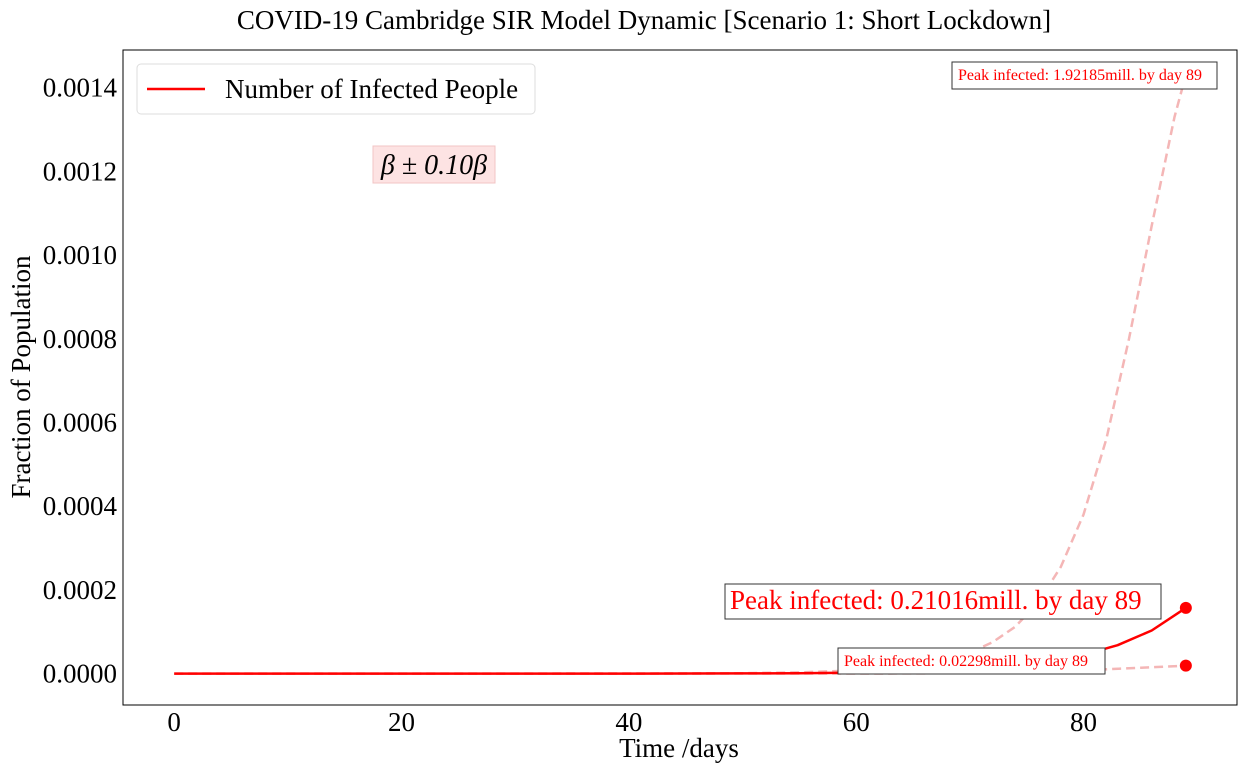 The height and width of the screenshot is (772, 1245). I want to click on legend: Number of Infected People, so click(336, 89).